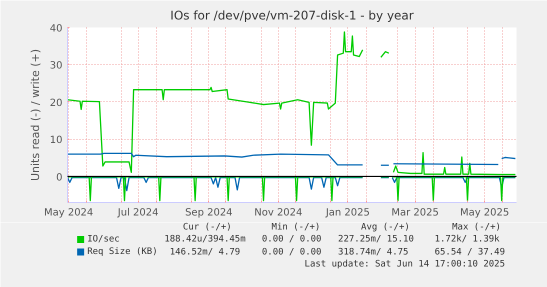 The width and height of the screenshot is (547, 287). What do you see at coordinates (470, 253) in the screenshot?
I see `text: 65.54 / 37.49` at bounding box center [470, 253].